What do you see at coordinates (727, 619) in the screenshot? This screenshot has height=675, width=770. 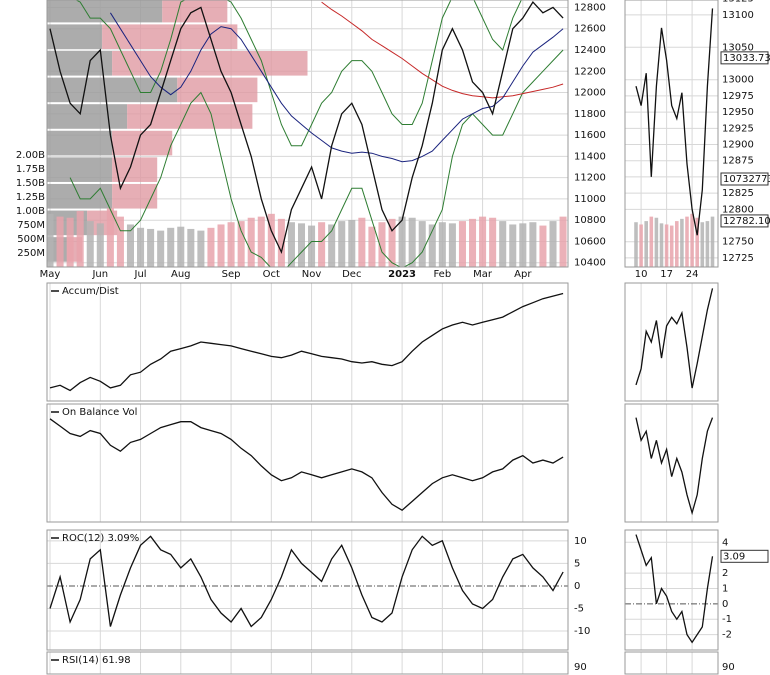 I see `y-tick-label: -1` at bounding box center [727, 619].